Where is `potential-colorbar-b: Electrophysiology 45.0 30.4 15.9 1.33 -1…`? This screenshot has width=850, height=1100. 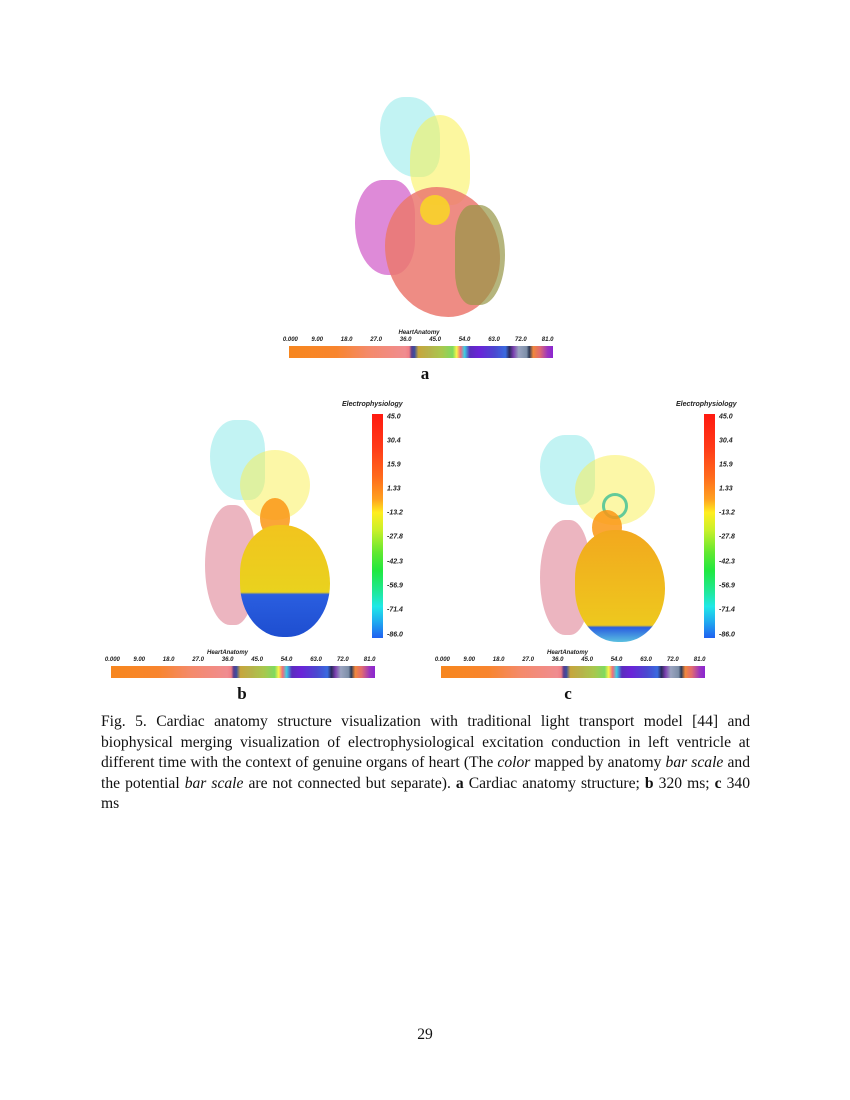 potential-colorbar-b: Electrophysiology 45.0 30.4 15.9 1.33 -1… is located at coordinates (372, 520).